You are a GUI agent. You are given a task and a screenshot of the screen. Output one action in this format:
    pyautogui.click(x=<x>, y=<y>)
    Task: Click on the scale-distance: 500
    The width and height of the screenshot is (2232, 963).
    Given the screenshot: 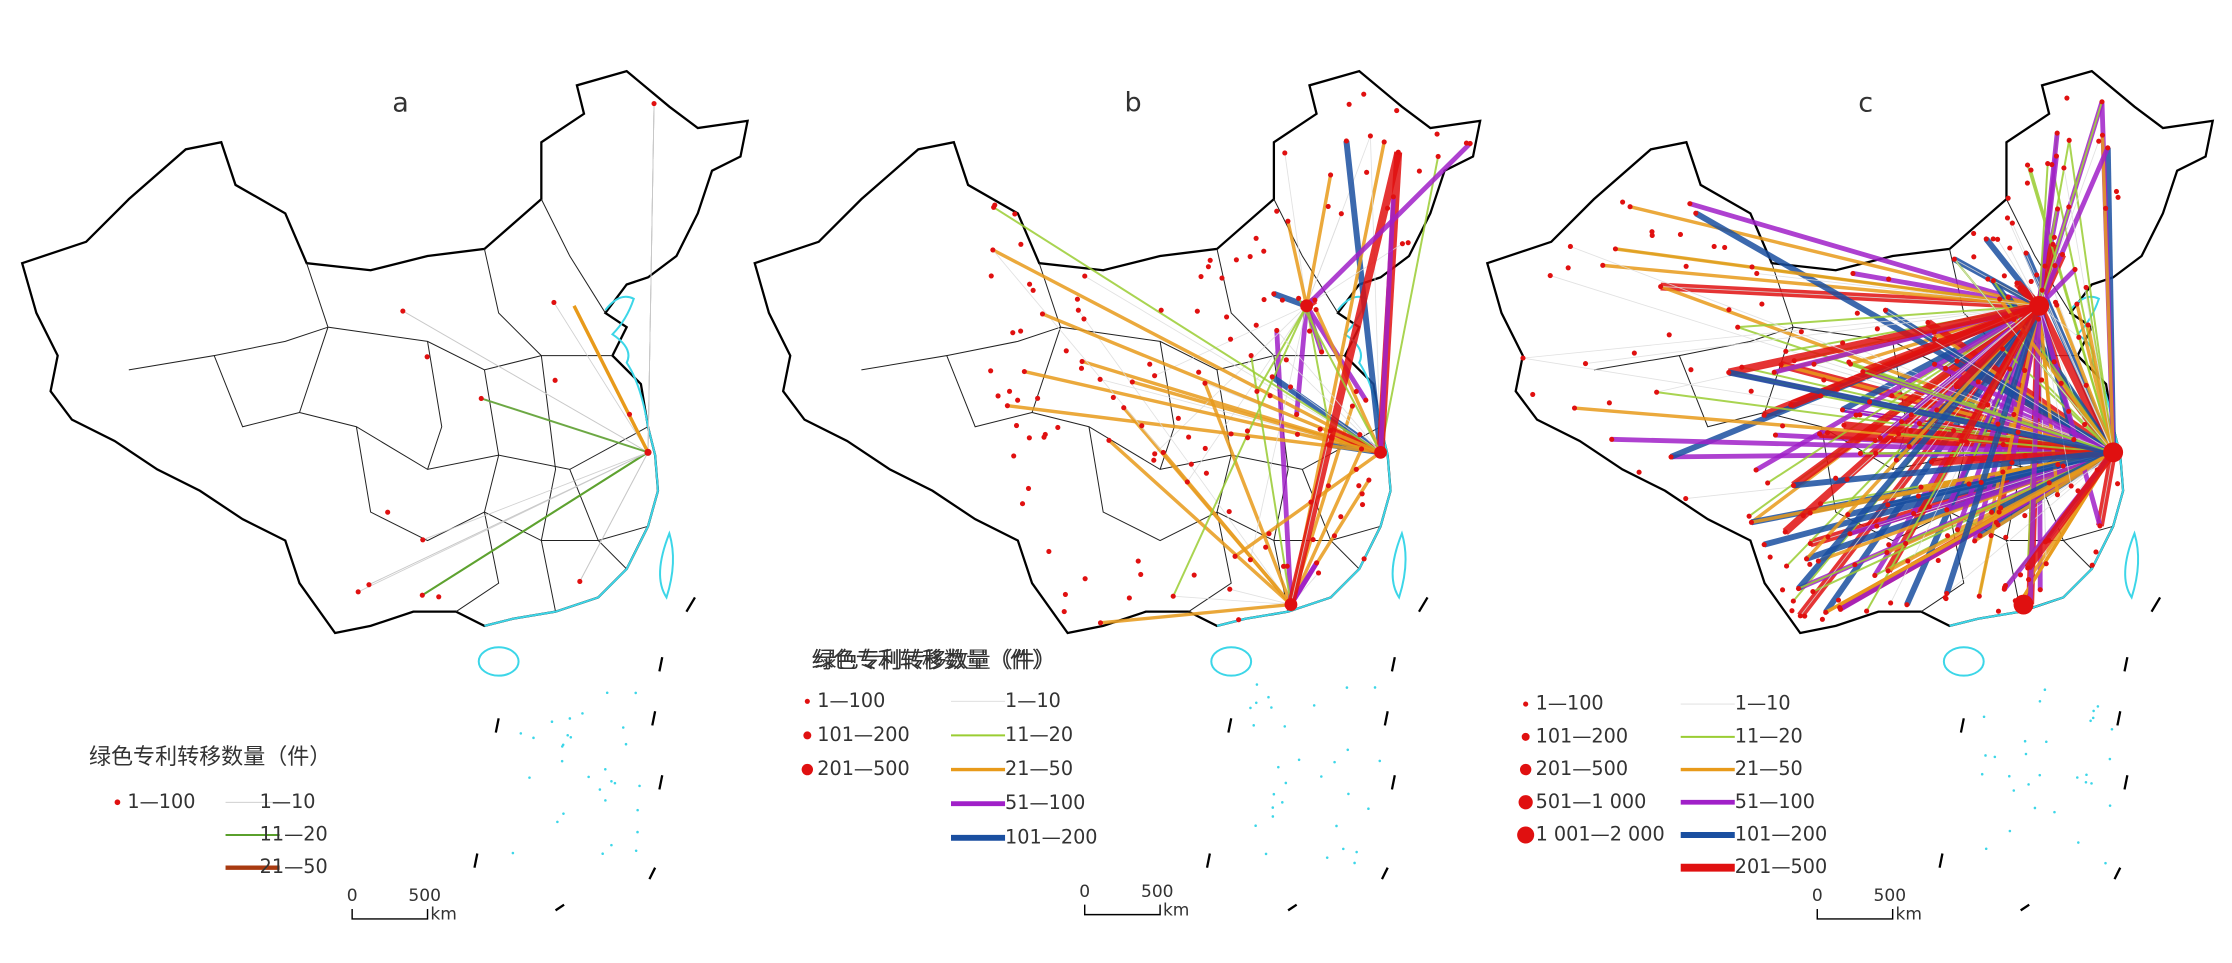 What is the action you would take?
    pyautogui.click(x=1157, y=892)
    